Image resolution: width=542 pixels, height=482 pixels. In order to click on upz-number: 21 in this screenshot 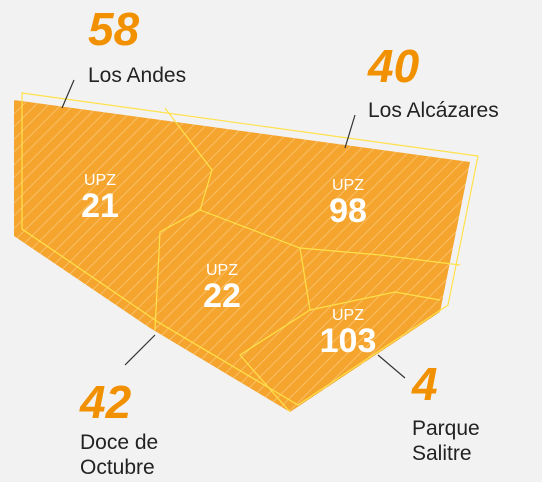, I will do `click(100, 206)`.